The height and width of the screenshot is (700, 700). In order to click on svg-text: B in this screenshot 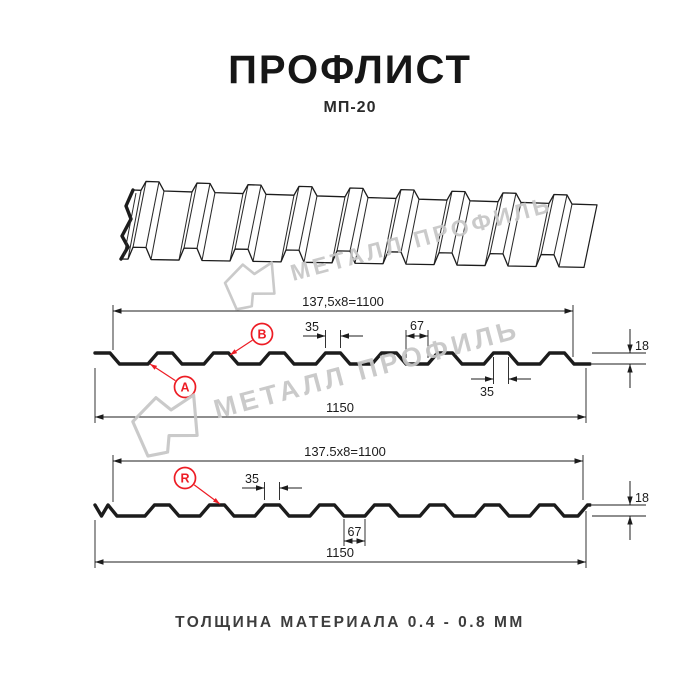, I will do `click(261, 334)`.